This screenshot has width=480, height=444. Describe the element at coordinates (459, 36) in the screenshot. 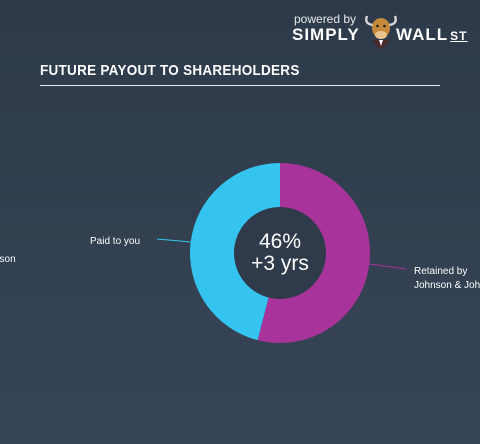

I see `brand-name-st: ST` at that location.